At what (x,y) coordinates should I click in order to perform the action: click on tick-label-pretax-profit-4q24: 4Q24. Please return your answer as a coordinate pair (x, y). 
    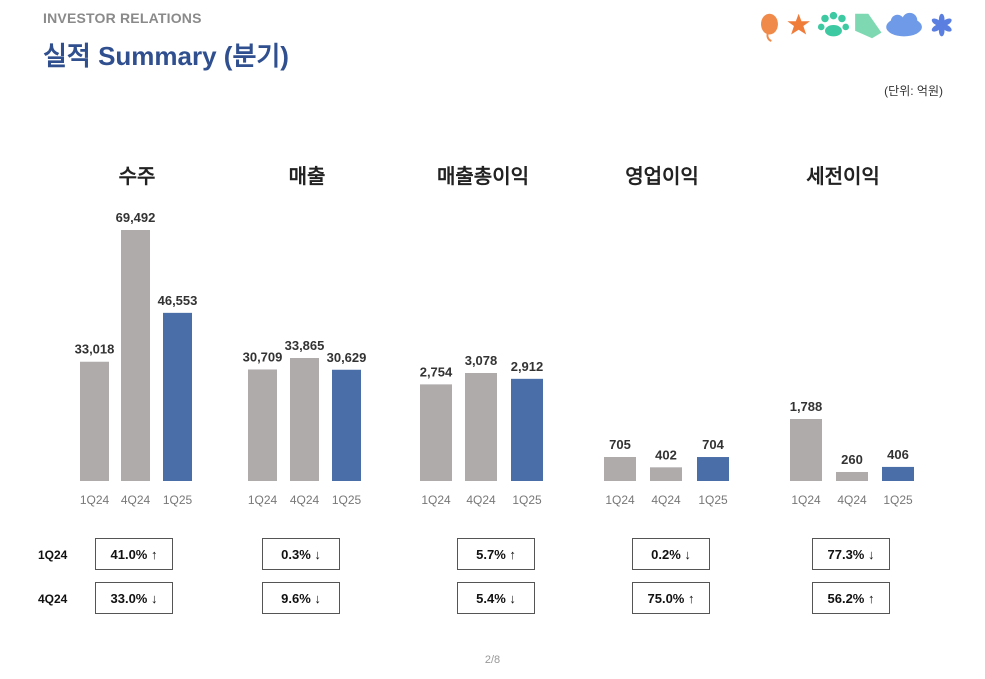
    Looking at the image, I should click on (852, 500).